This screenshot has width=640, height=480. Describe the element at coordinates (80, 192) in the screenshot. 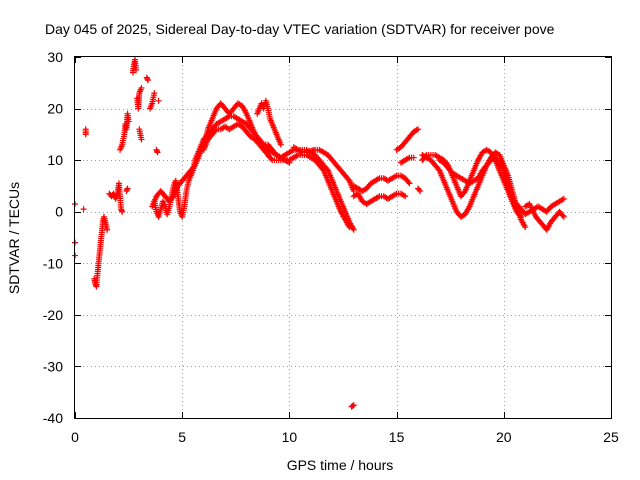

I see `series-arc_early_a` at that location.